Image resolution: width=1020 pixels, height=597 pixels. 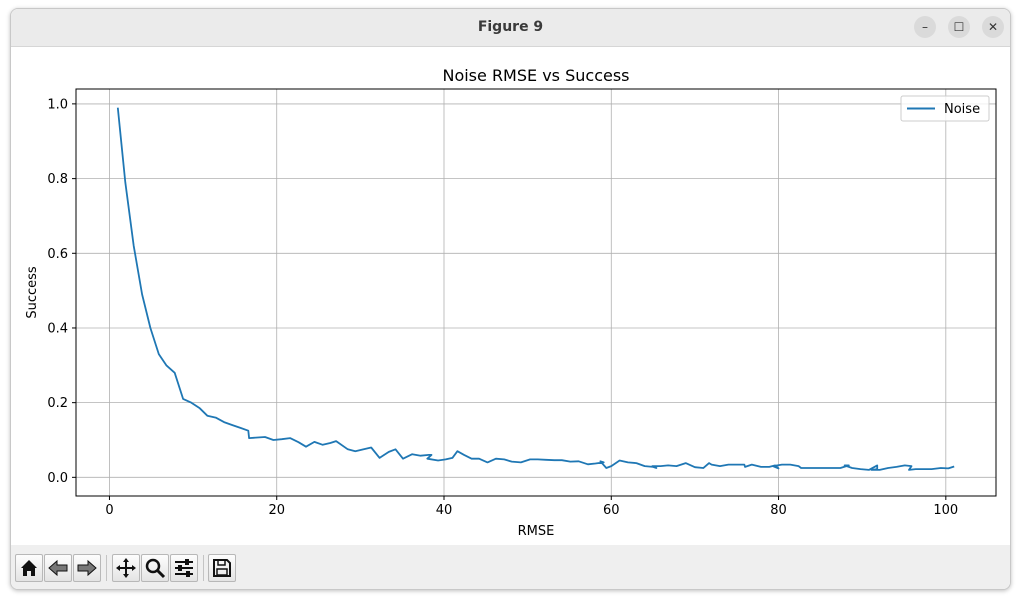 What do you see at coordinates (57, 254) in the screenshot?
I see `y-tick-label: 0.6` at bounding box center [57, 254].